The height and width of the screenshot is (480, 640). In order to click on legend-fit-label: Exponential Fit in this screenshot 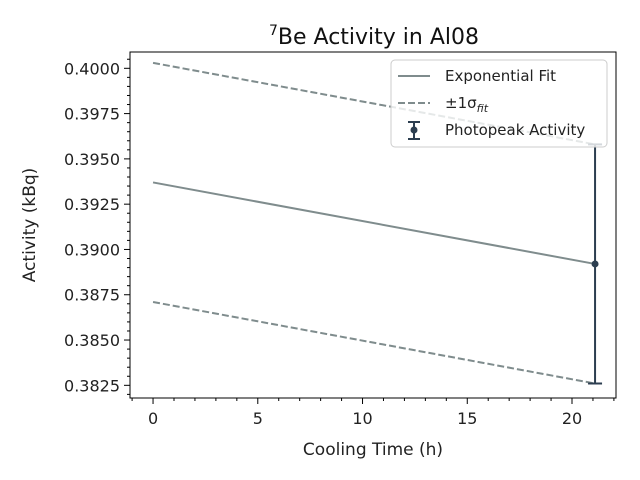, I will do `click(500, 76)`.